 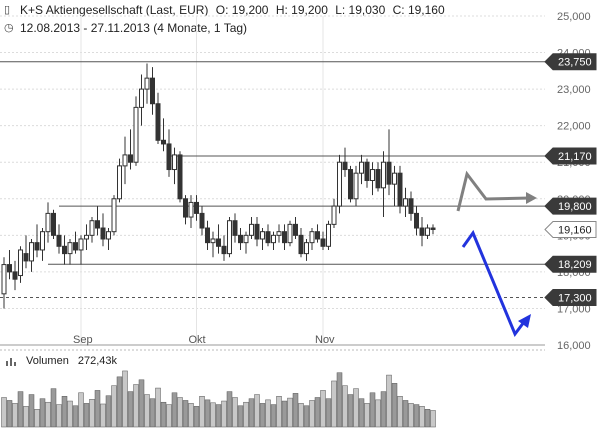 I want to click on y-tick-label: 25,000, so click(x=574, y=17).